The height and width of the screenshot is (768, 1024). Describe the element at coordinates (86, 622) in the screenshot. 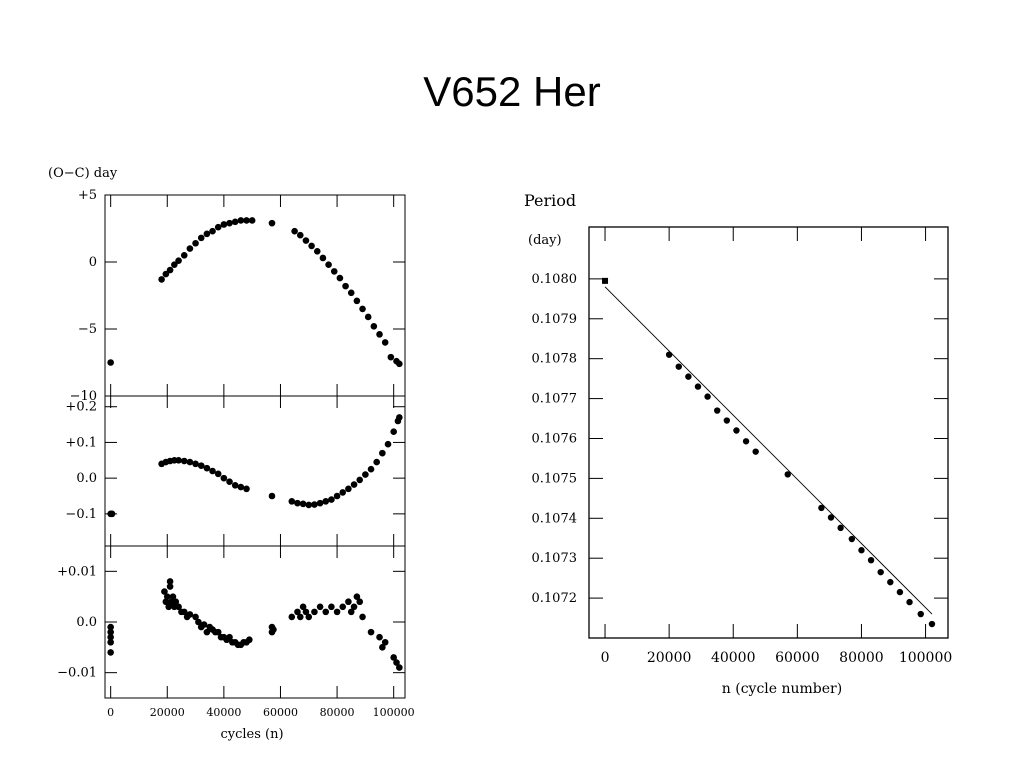

I see `residual2-y-tick-label: 0.0` at that location.